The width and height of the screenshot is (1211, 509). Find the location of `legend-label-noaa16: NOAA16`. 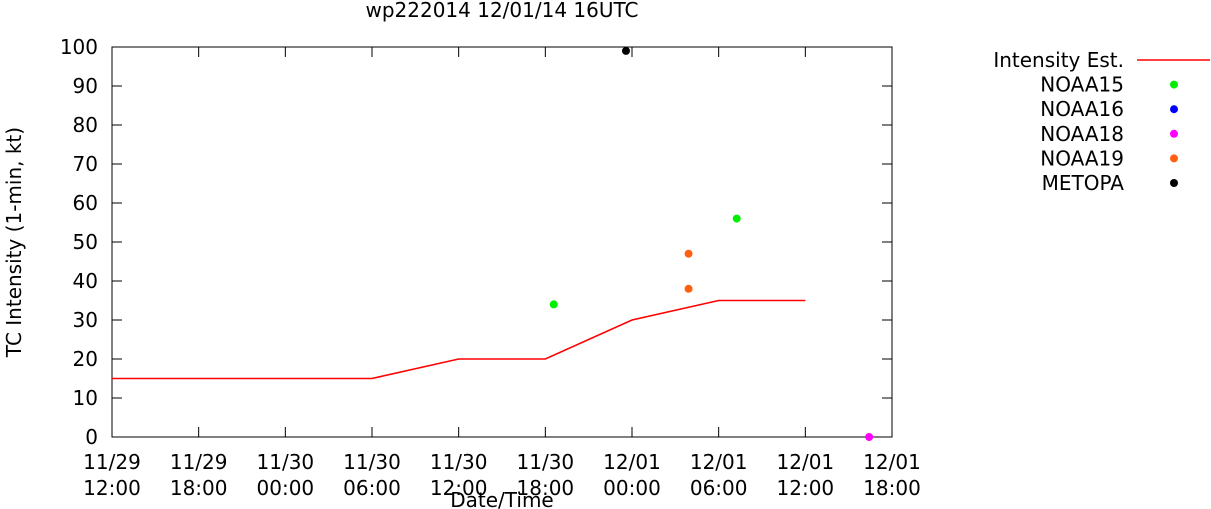

legend-label-noaa16: NOAA16 is located at coordinates (1082, 109).